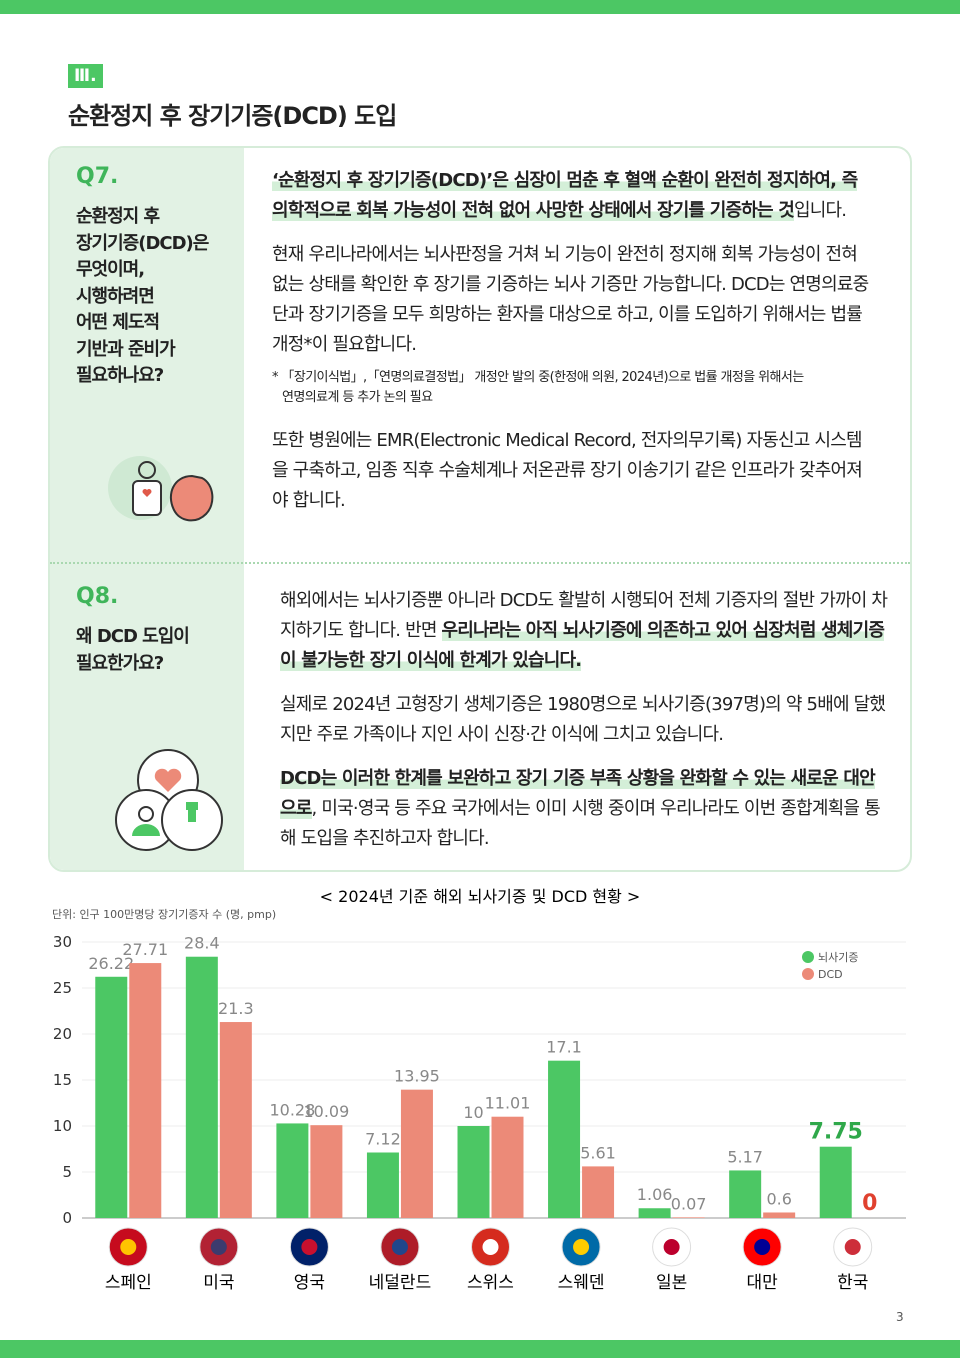 The width and height of the screenshot is (960, 1358). What do you see at coordinates (490, 1283) in the screenshot?
I see `x-tick-label: 스위스` at bounding box center [490, 1283].